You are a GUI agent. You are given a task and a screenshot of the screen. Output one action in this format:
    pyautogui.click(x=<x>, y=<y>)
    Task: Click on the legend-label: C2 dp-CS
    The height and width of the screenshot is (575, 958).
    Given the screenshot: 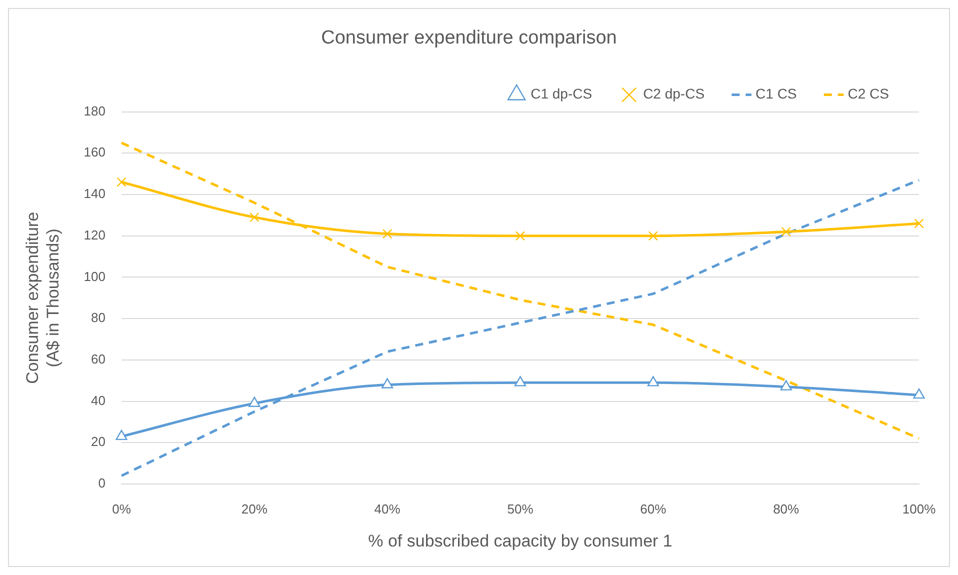 What is the action you would take?
    pyautogui.click(x=674, y=94)
    